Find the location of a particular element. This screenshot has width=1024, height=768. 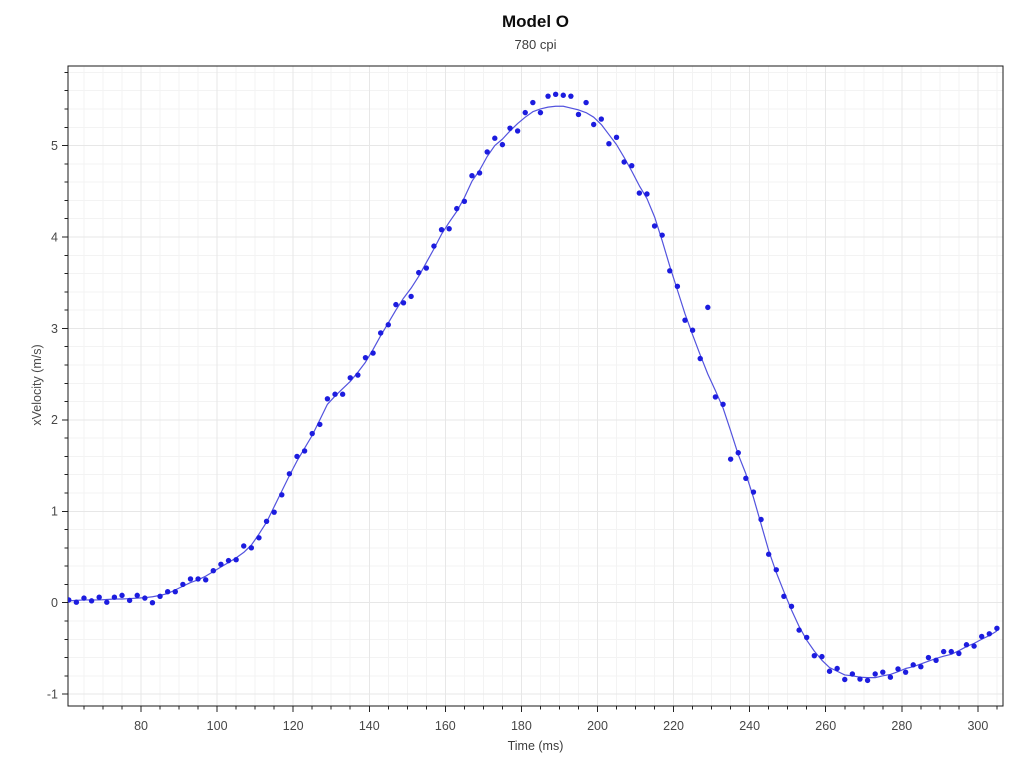

svg-text: 140 is located at coordinates (369, 726).